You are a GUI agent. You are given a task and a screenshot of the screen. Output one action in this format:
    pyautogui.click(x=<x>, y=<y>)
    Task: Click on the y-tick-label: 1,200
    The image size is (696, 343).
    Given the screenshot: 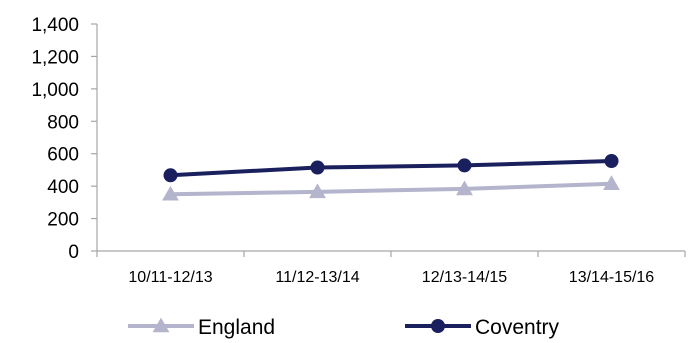 What is the action you would take?
    pyautogui.click(x=55, y=57)
    